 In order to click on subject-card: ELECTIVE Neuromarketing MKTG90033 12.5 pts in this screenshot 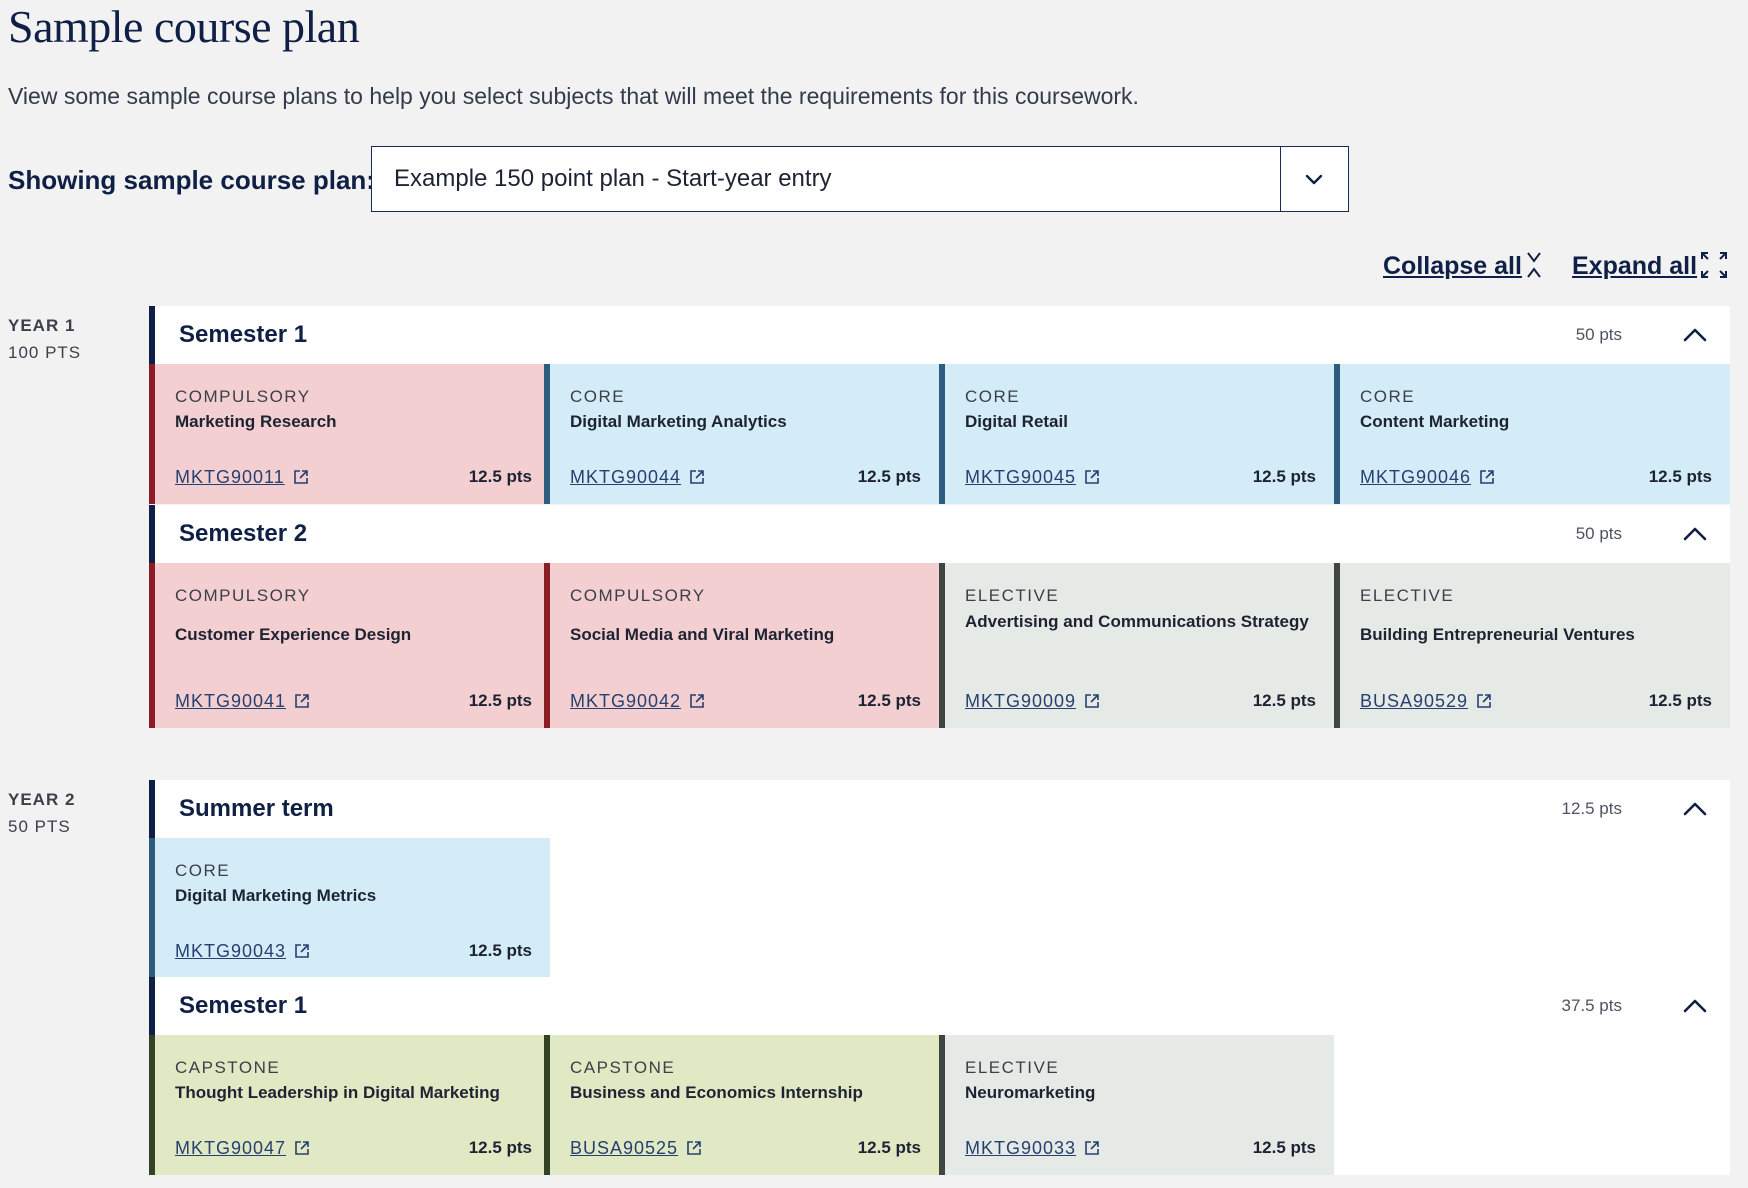, I will do `click(1136, 1105)`.